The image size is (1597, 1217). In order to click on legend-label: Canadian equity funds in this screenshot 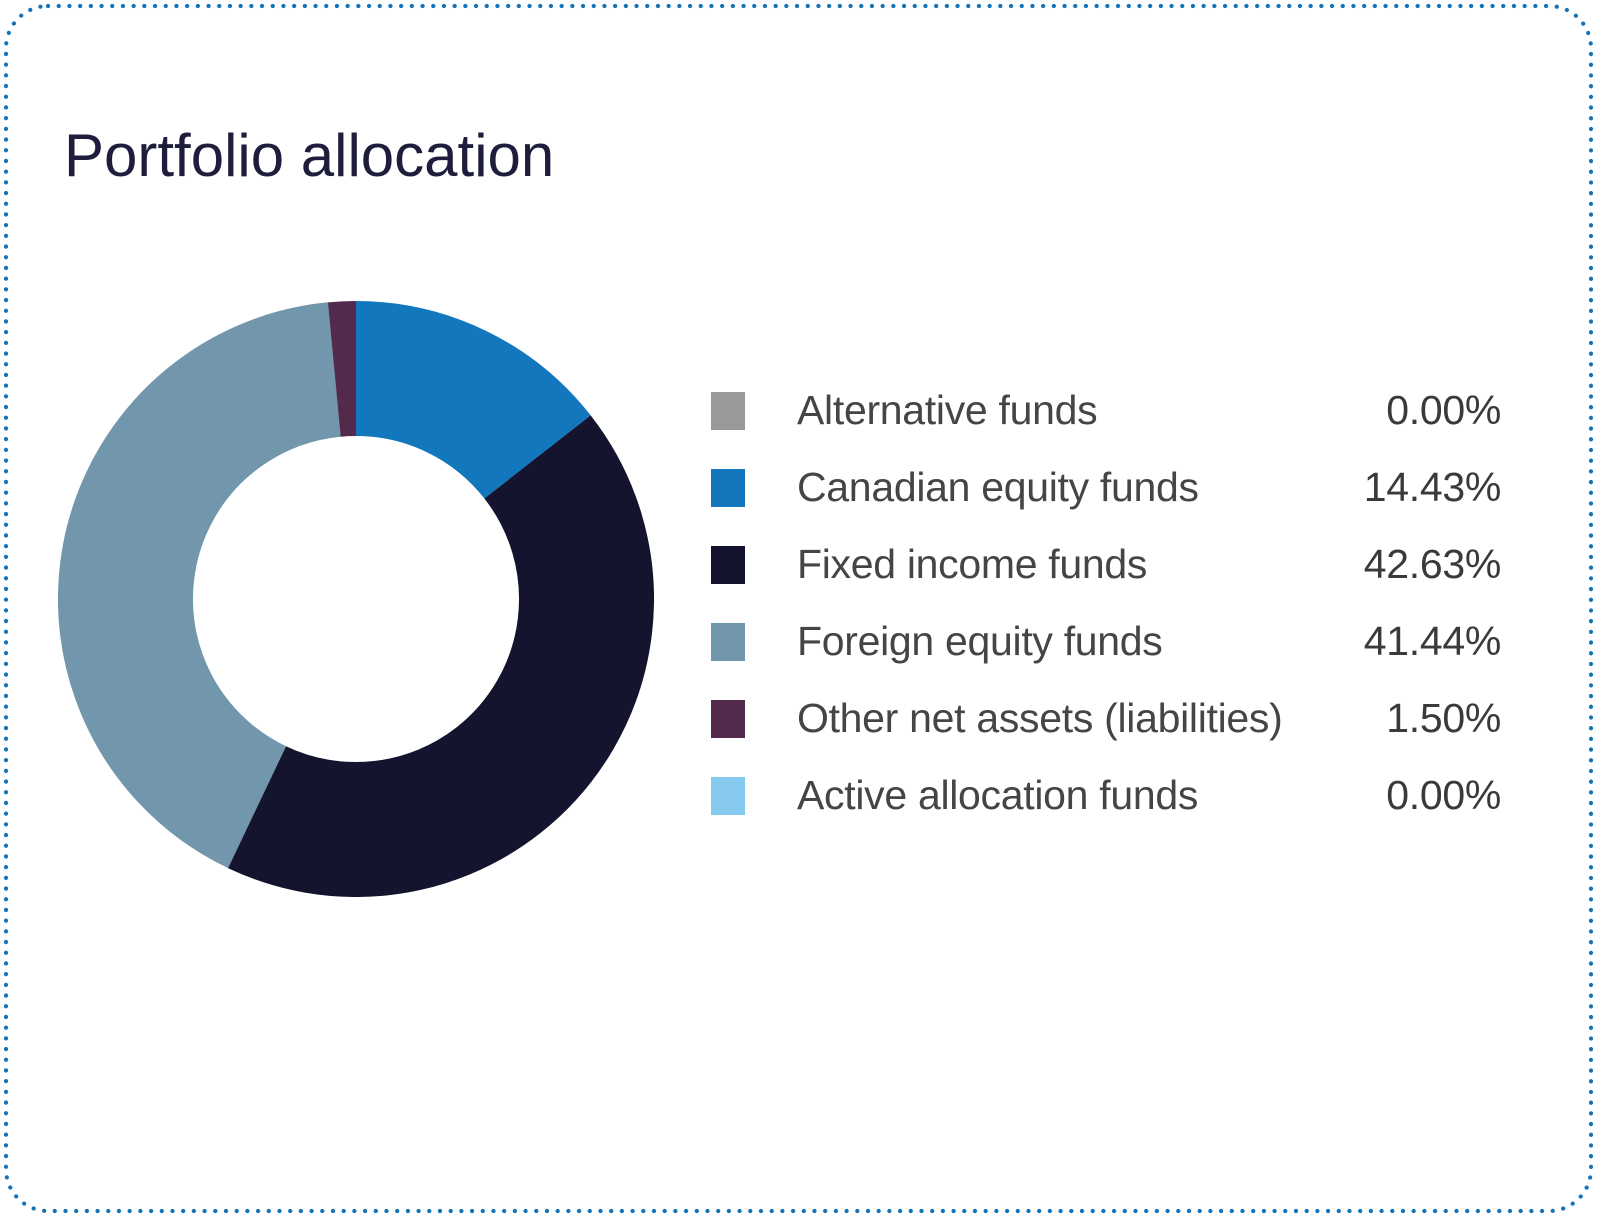, I will do `click(998, 487)`.